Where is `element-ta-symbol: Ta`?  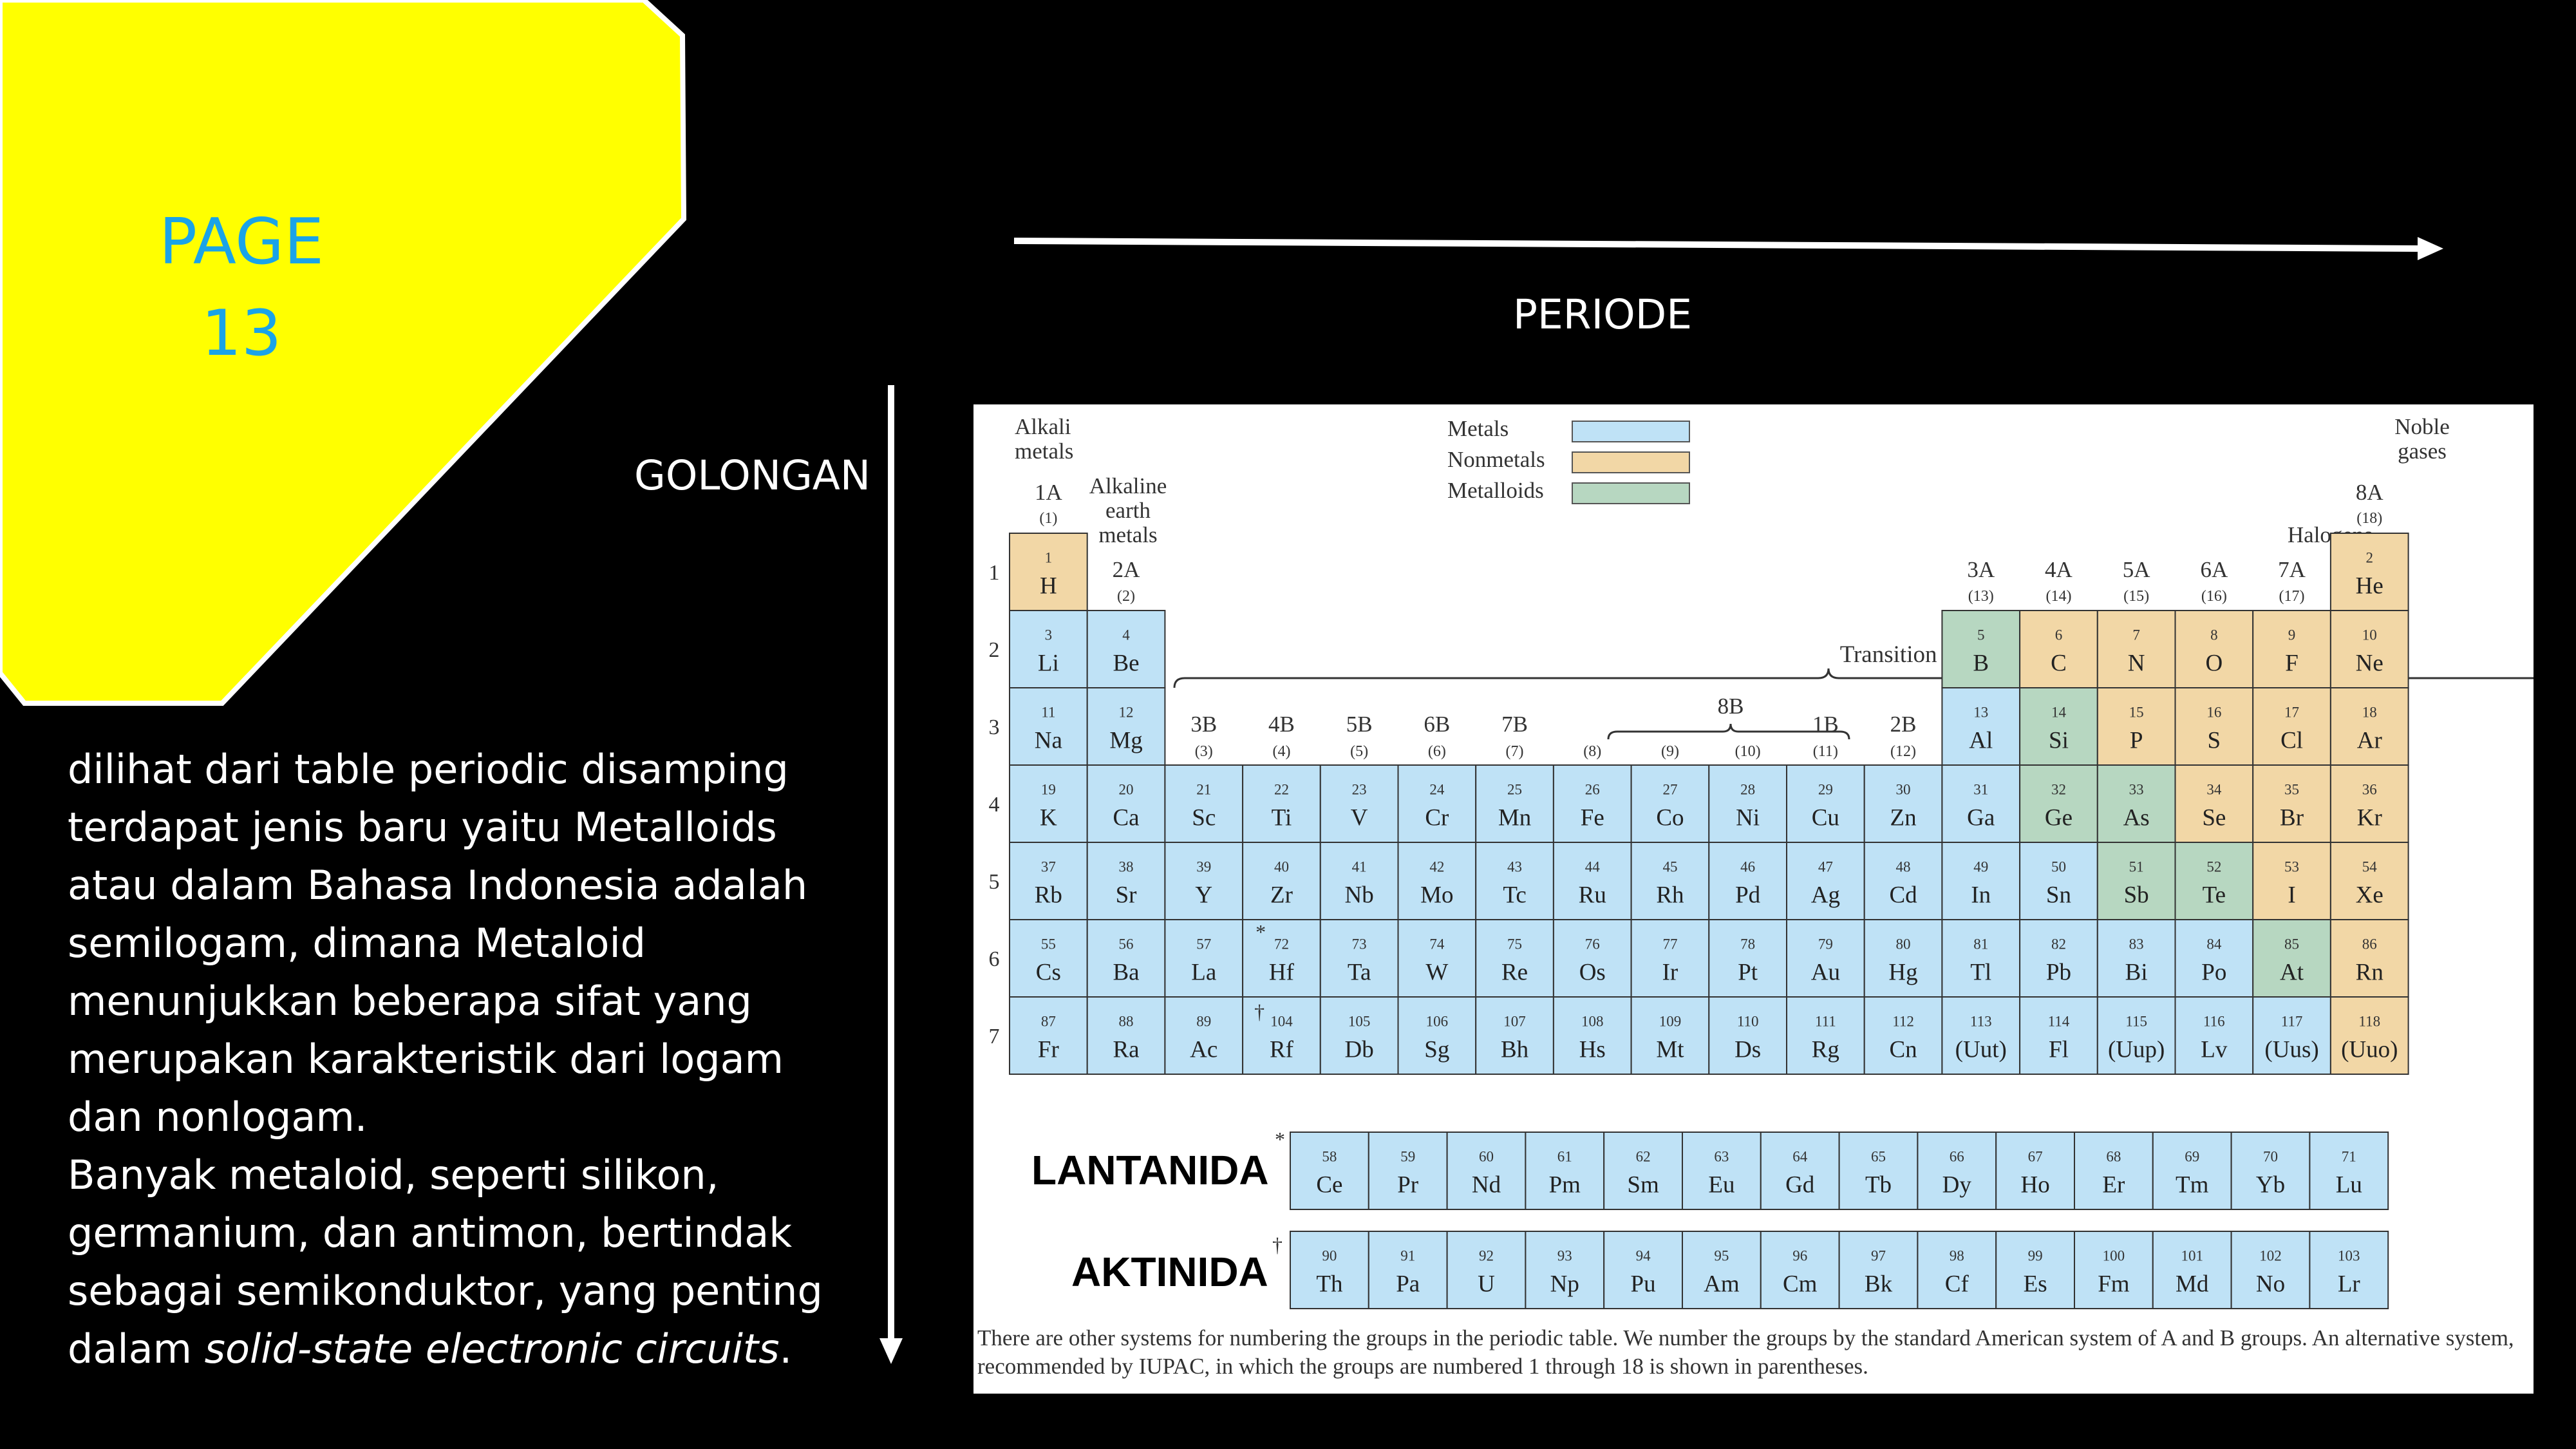 element-ta-symbol: Ta is located at coordinates (1359, 973).